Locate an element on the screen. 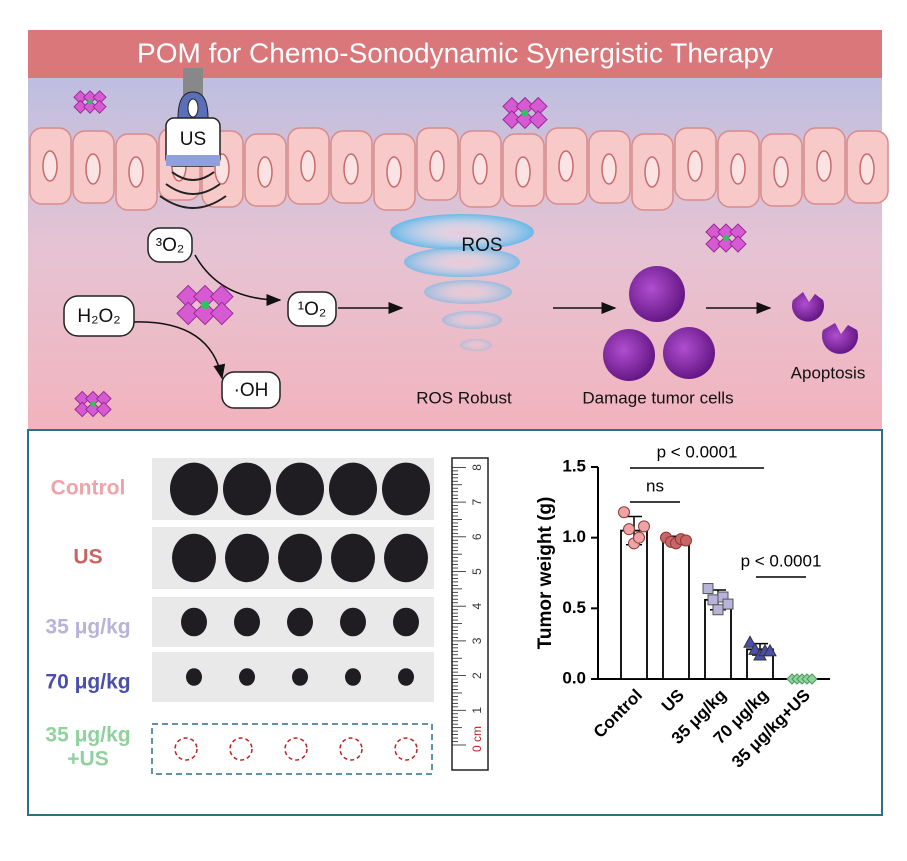 Image resolution: width=907 pixels, height=861 pixels. apoptosis-label: Apoptosis is located at coordinates (828, 372).